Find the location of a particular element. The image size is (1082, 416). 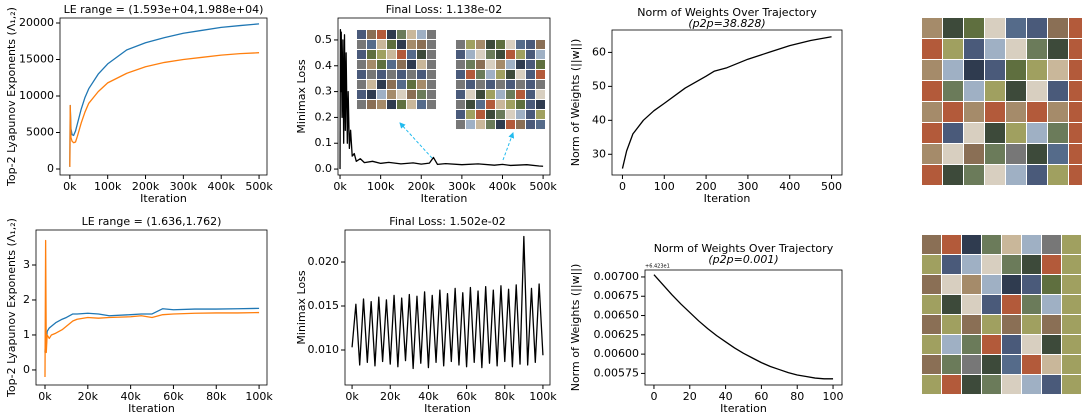

y-tick-label: 5000 is located at coordinates (40, 131).